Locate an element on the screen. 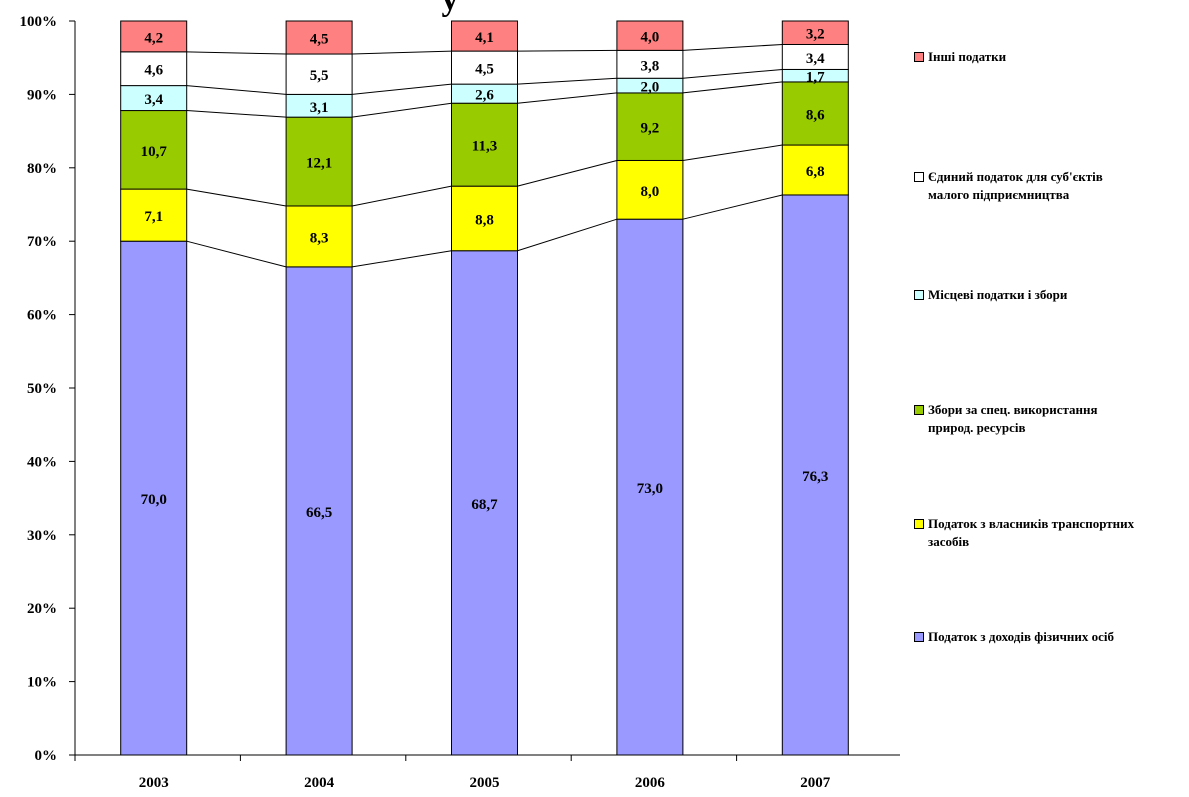 This screenshot has width=1189, height=797. data-label: 76,3 is located at coordinates (815, 477).